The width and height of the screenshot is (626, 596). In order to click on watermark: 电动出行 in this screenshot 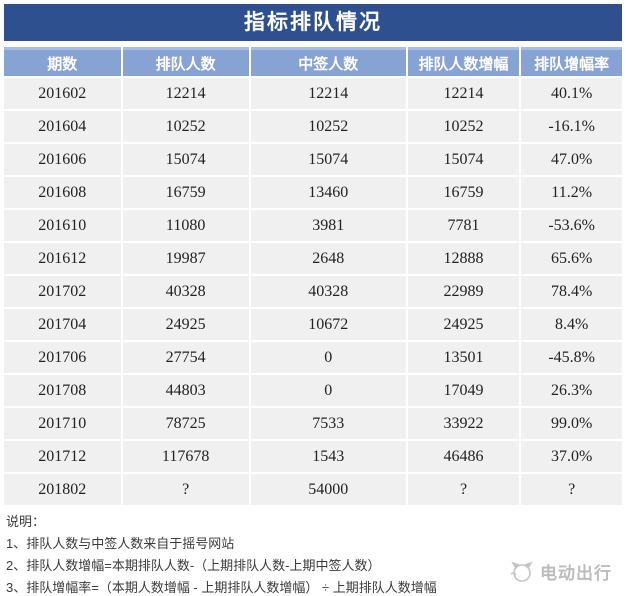, I will do `click(560, 571)`.